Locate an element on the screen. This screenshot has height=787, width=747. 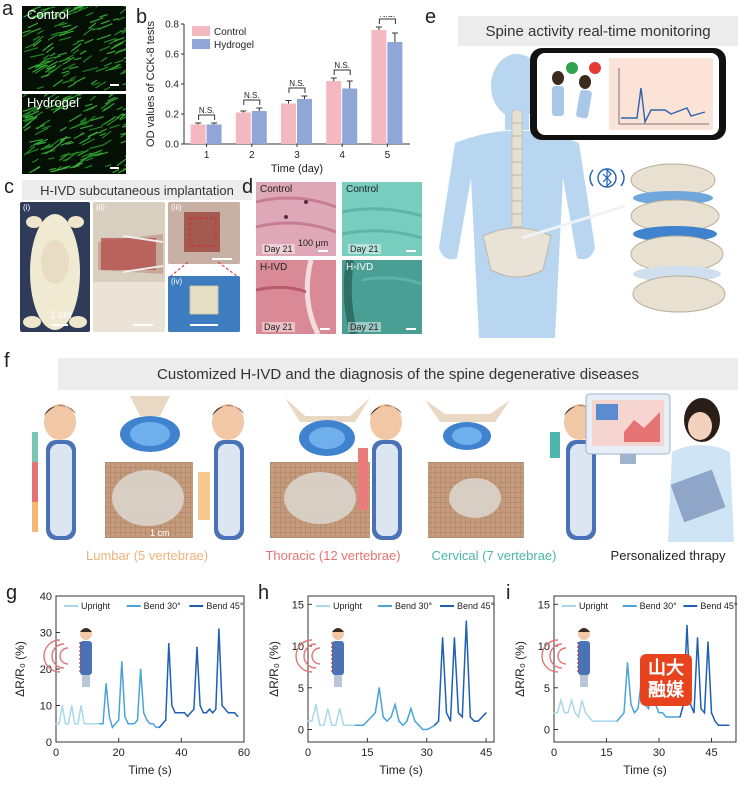
photo-label-iv: (iv) is located at coordinates (177, 281).